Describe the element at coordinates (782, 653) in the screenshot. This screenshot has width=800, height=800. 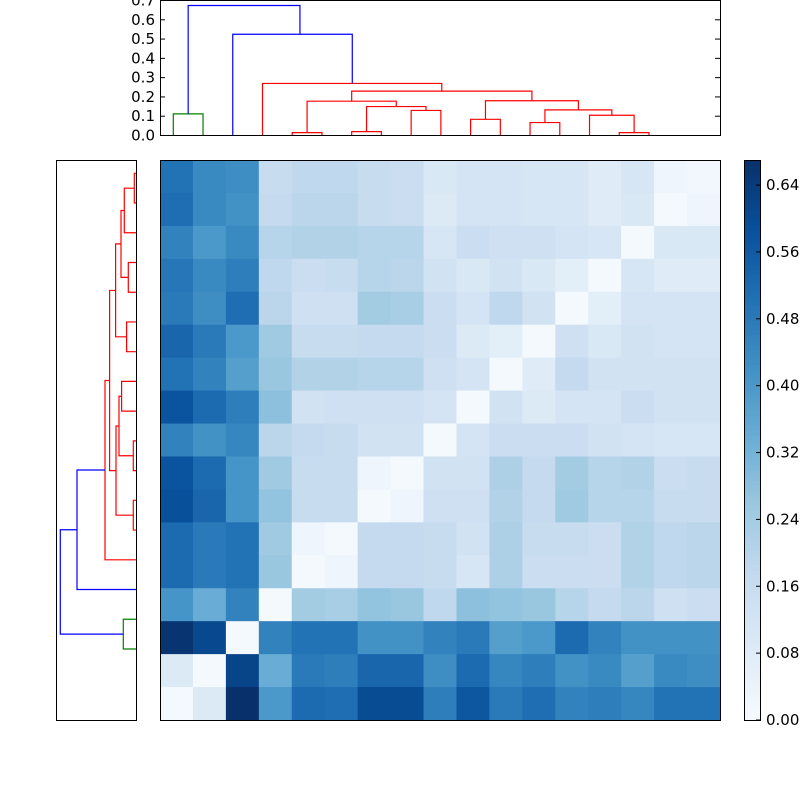
I see `colorbar-tick-label: 0.08` at that location.